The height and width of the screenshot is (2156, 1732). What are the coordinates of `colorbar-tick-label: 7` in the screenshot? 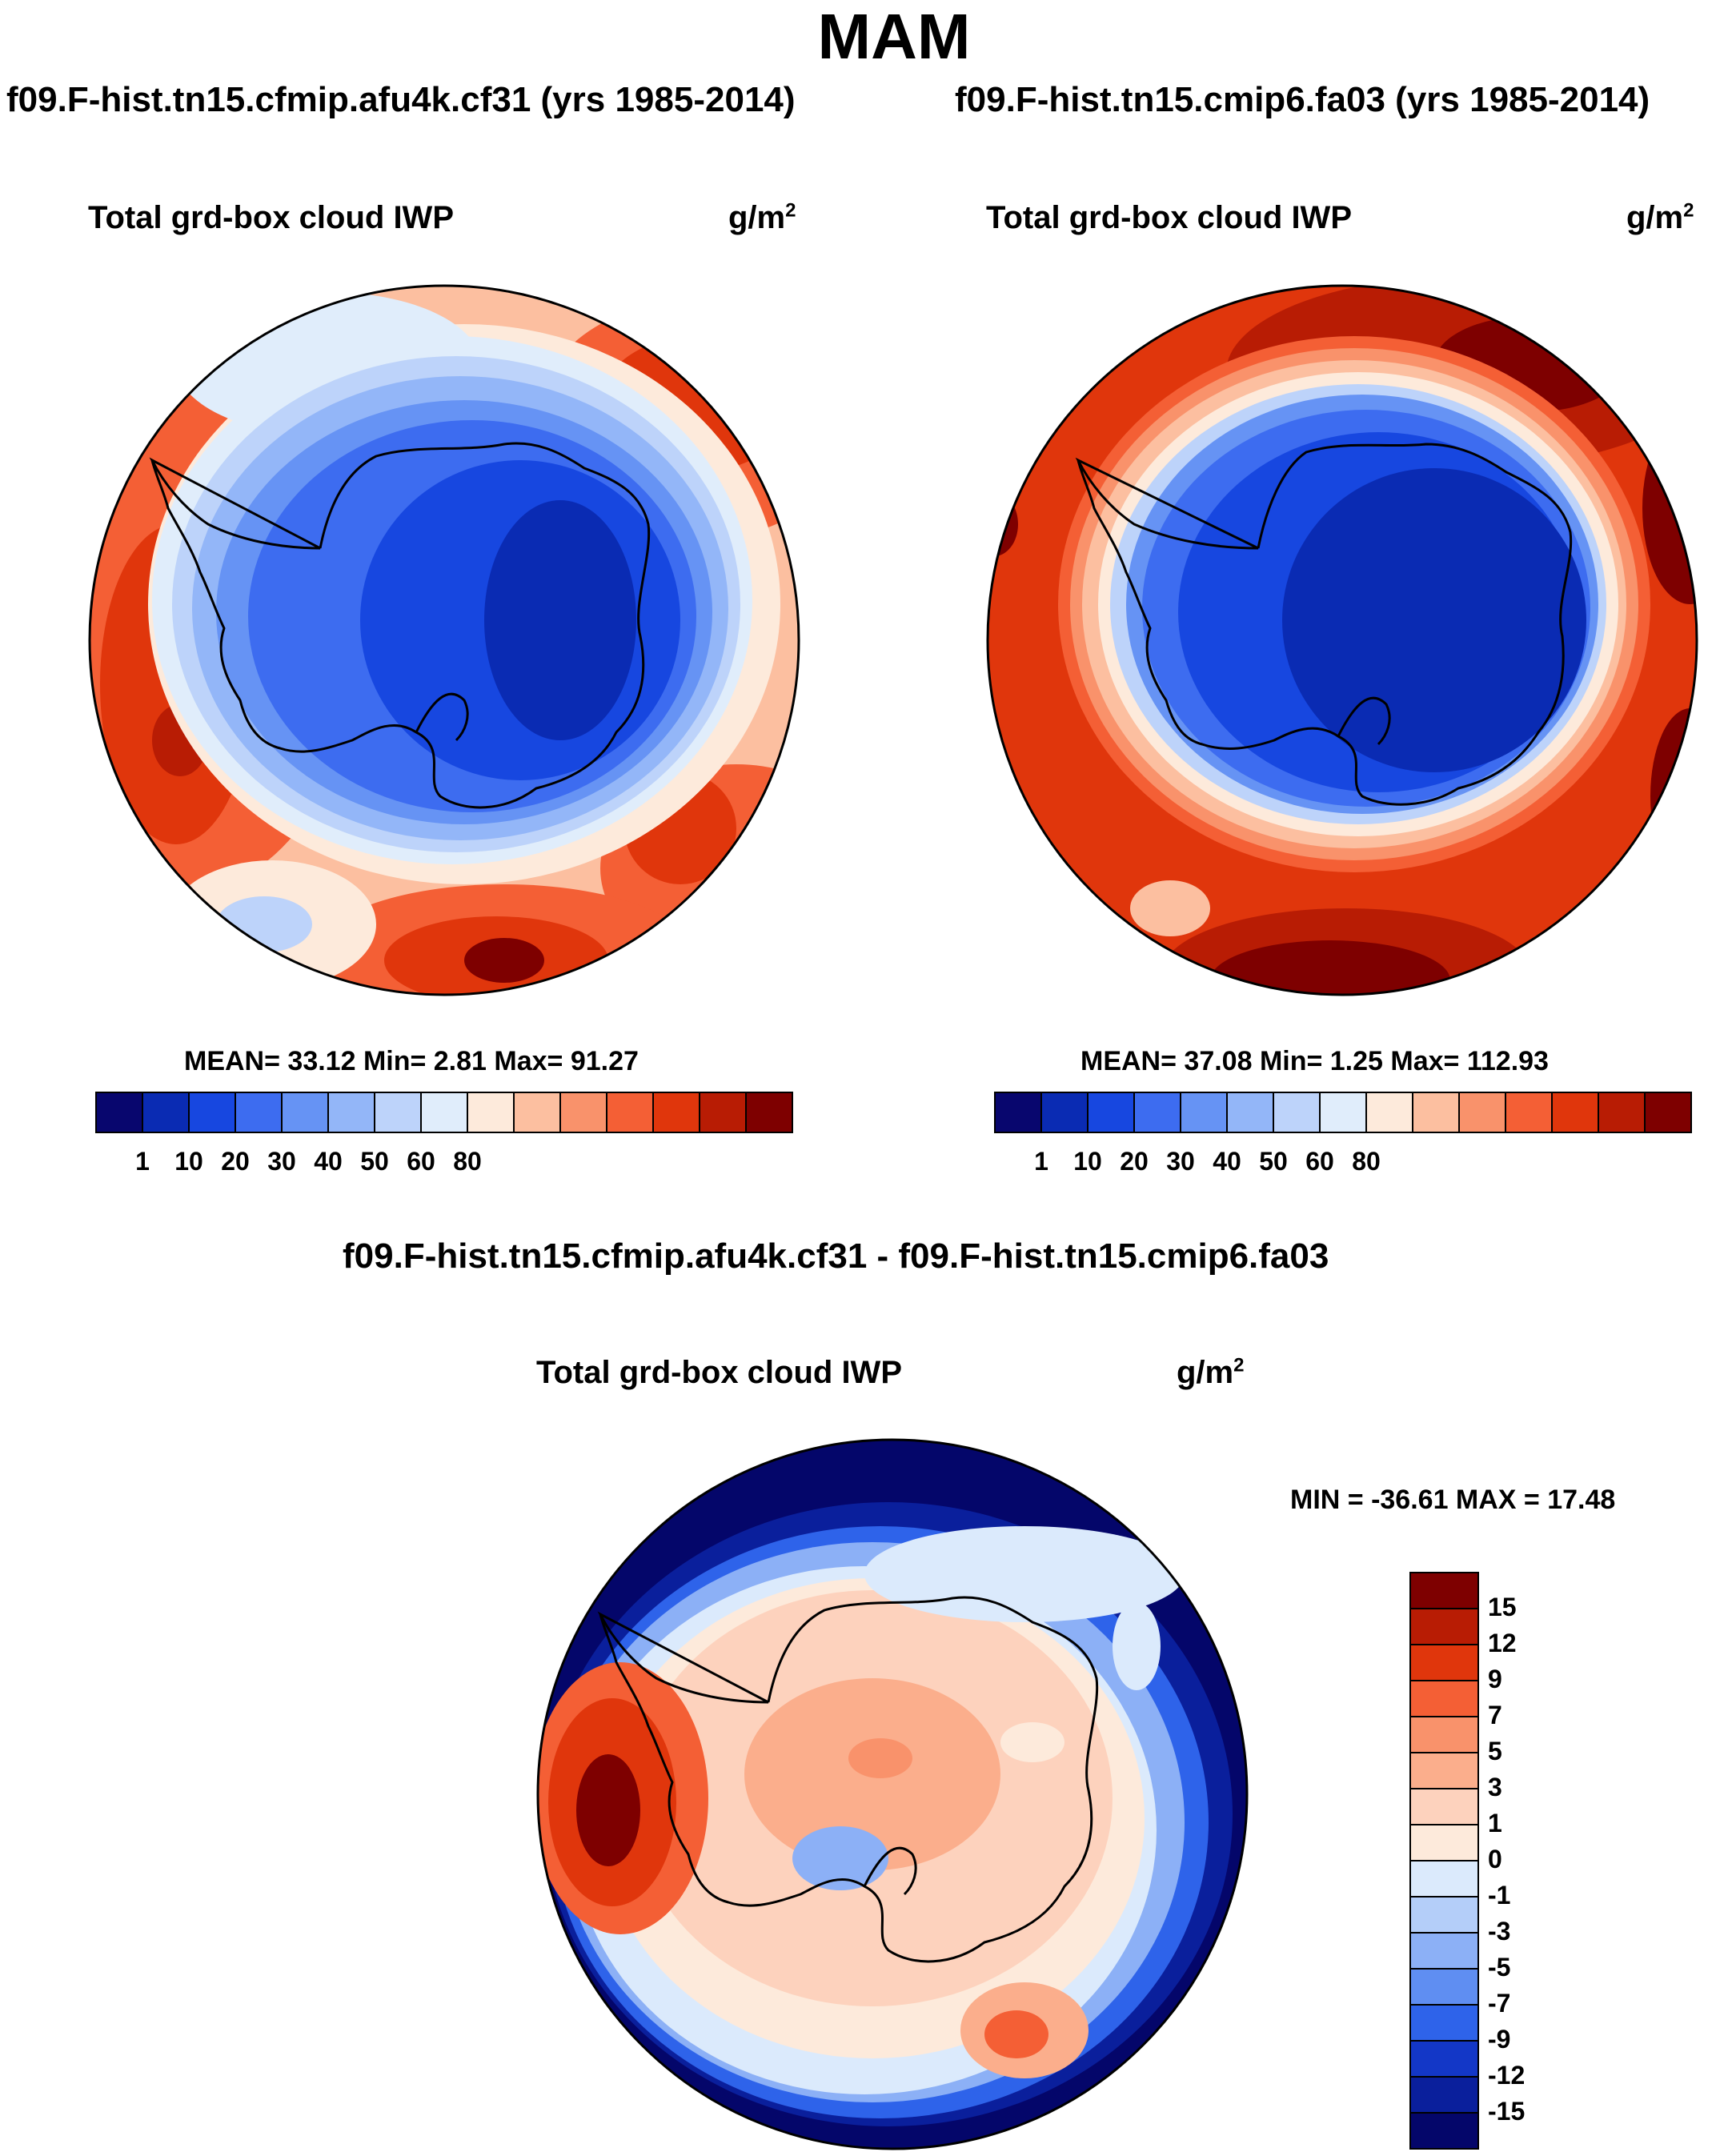 It's located at (1495, 1715).